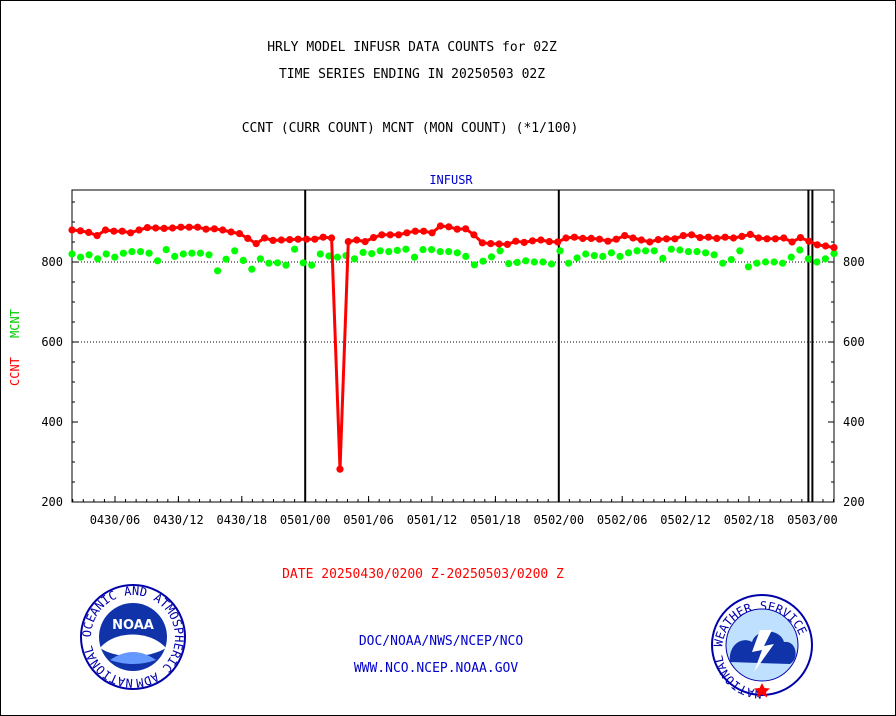 The width and height of the screenshot is (896, 716). I want to click on chart-title: HRLY MODEL INFUSR DATA COUNTS for 02Z, so click(412, 47).